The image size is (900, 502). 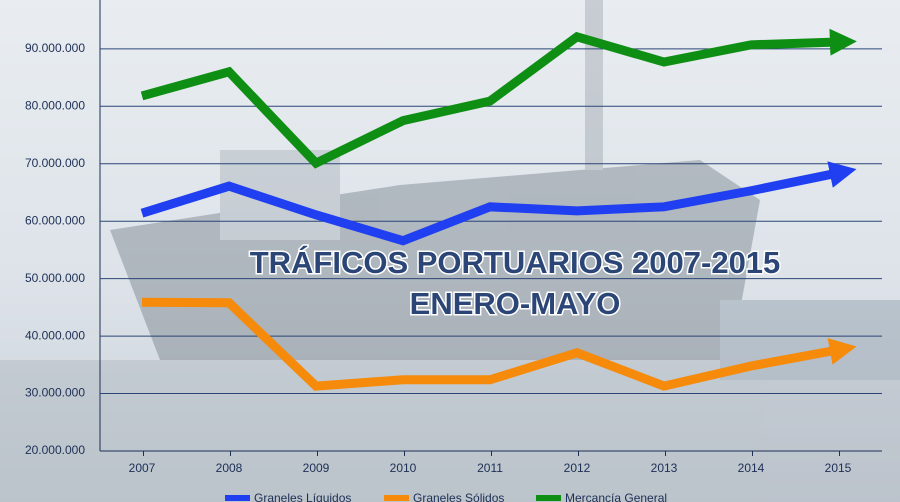 I want to click on chart-title: TRÁFICOS PORTUARIOS 2007-2015, so click(x=515, y=262).